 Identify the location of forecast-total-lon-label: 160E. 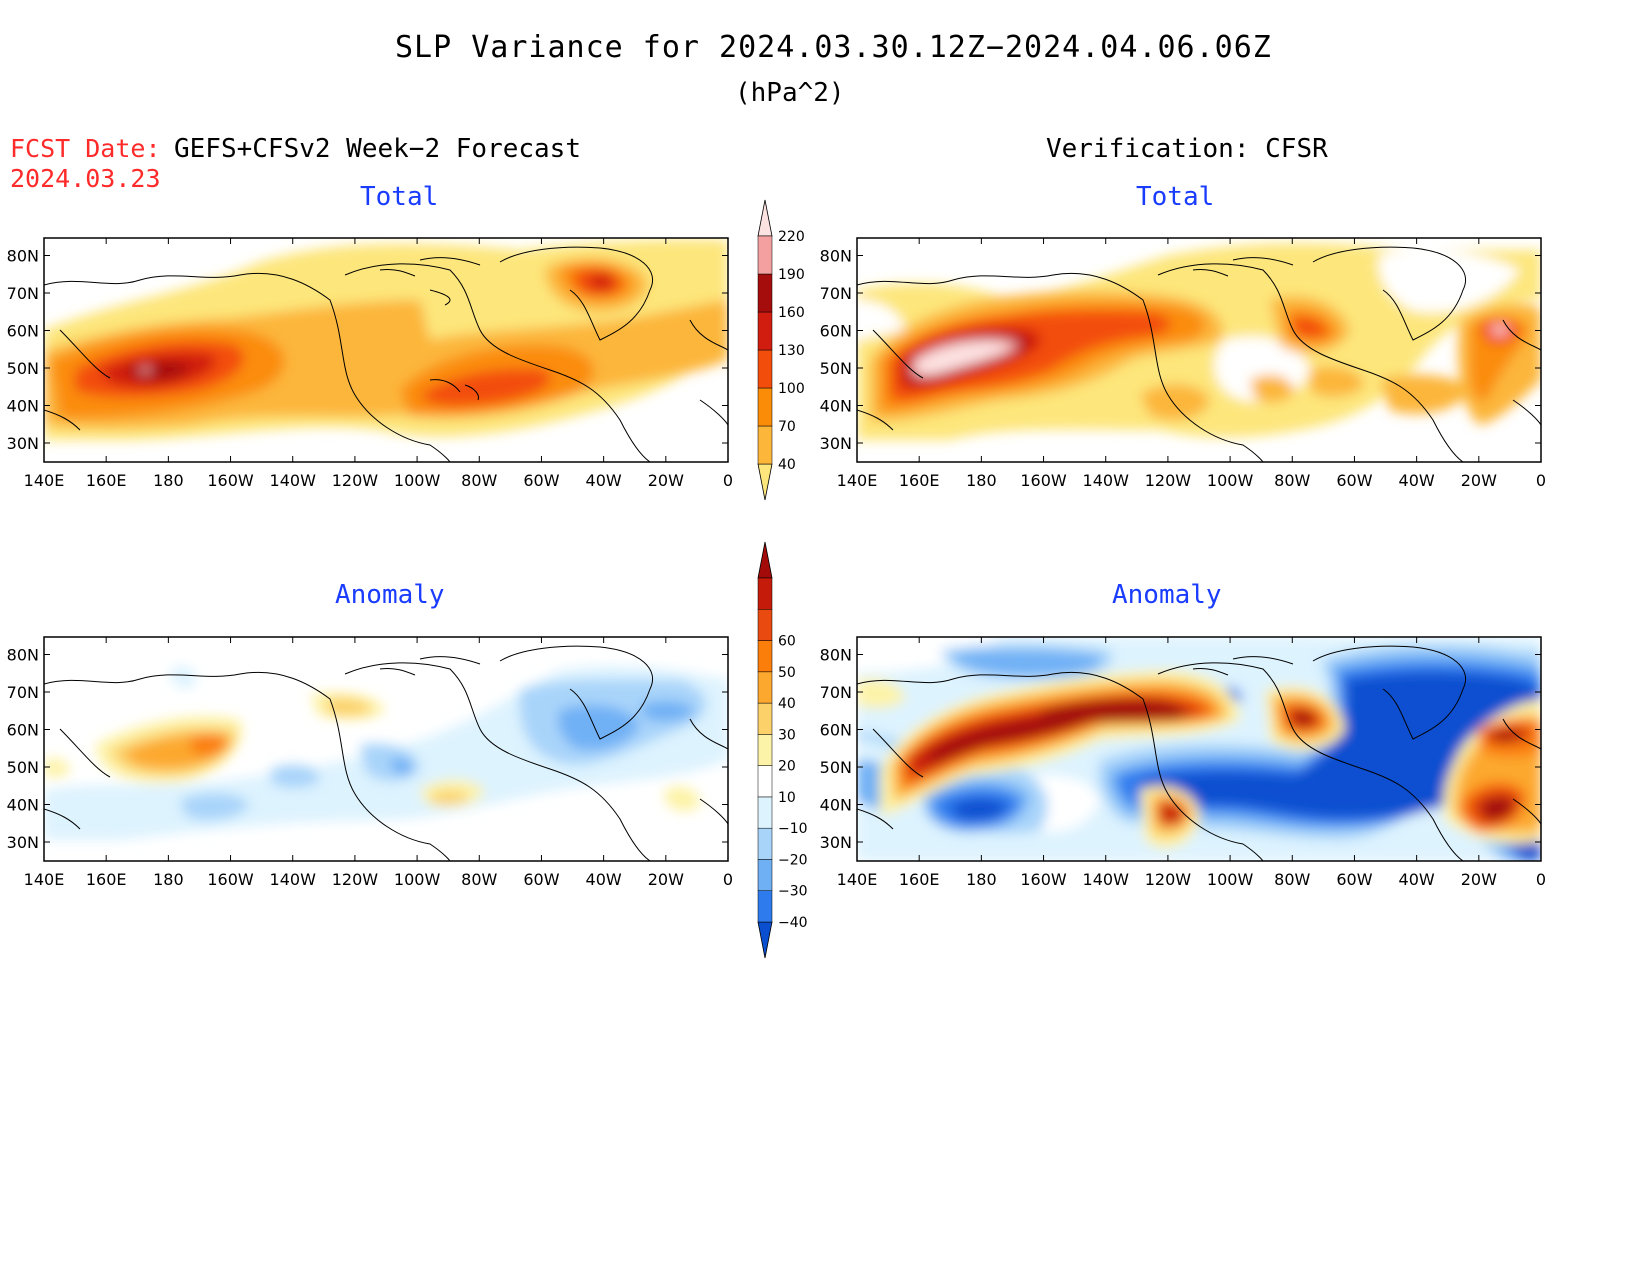
(106, 480).